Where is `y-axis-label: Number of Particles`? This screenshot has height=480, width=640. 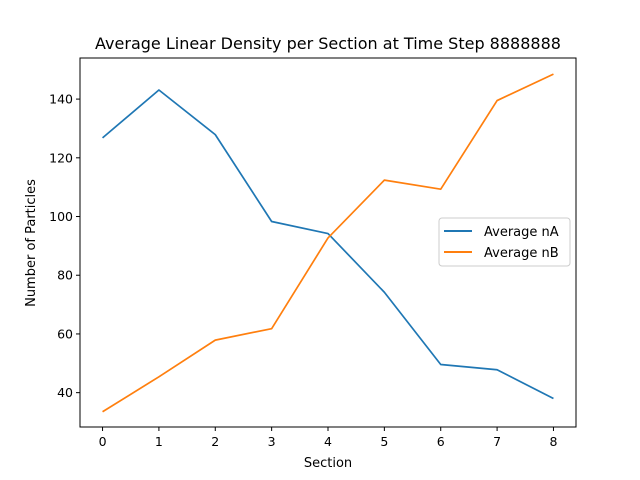
y-axis-label: Number of Particles is located at coordinates (31, 243).